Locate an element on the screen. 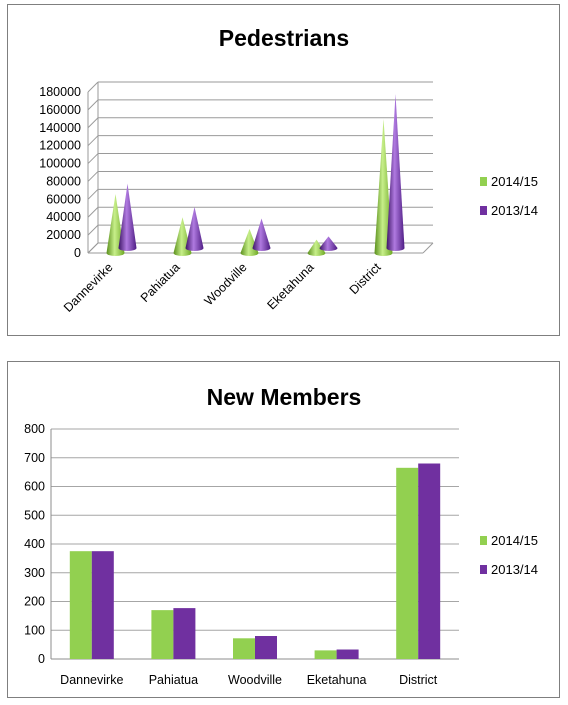  bar-2014-15-eketahuna is located at coordinates (325, 654).